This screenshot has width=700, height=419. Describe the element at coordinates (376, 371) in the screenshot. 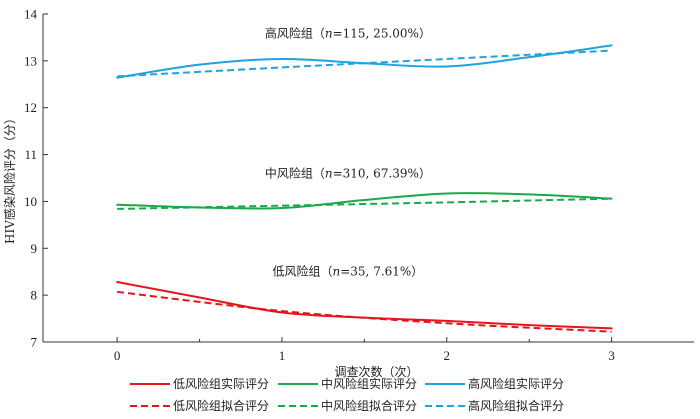

I see `x-axis-title: 调查次数（次）` at that location.